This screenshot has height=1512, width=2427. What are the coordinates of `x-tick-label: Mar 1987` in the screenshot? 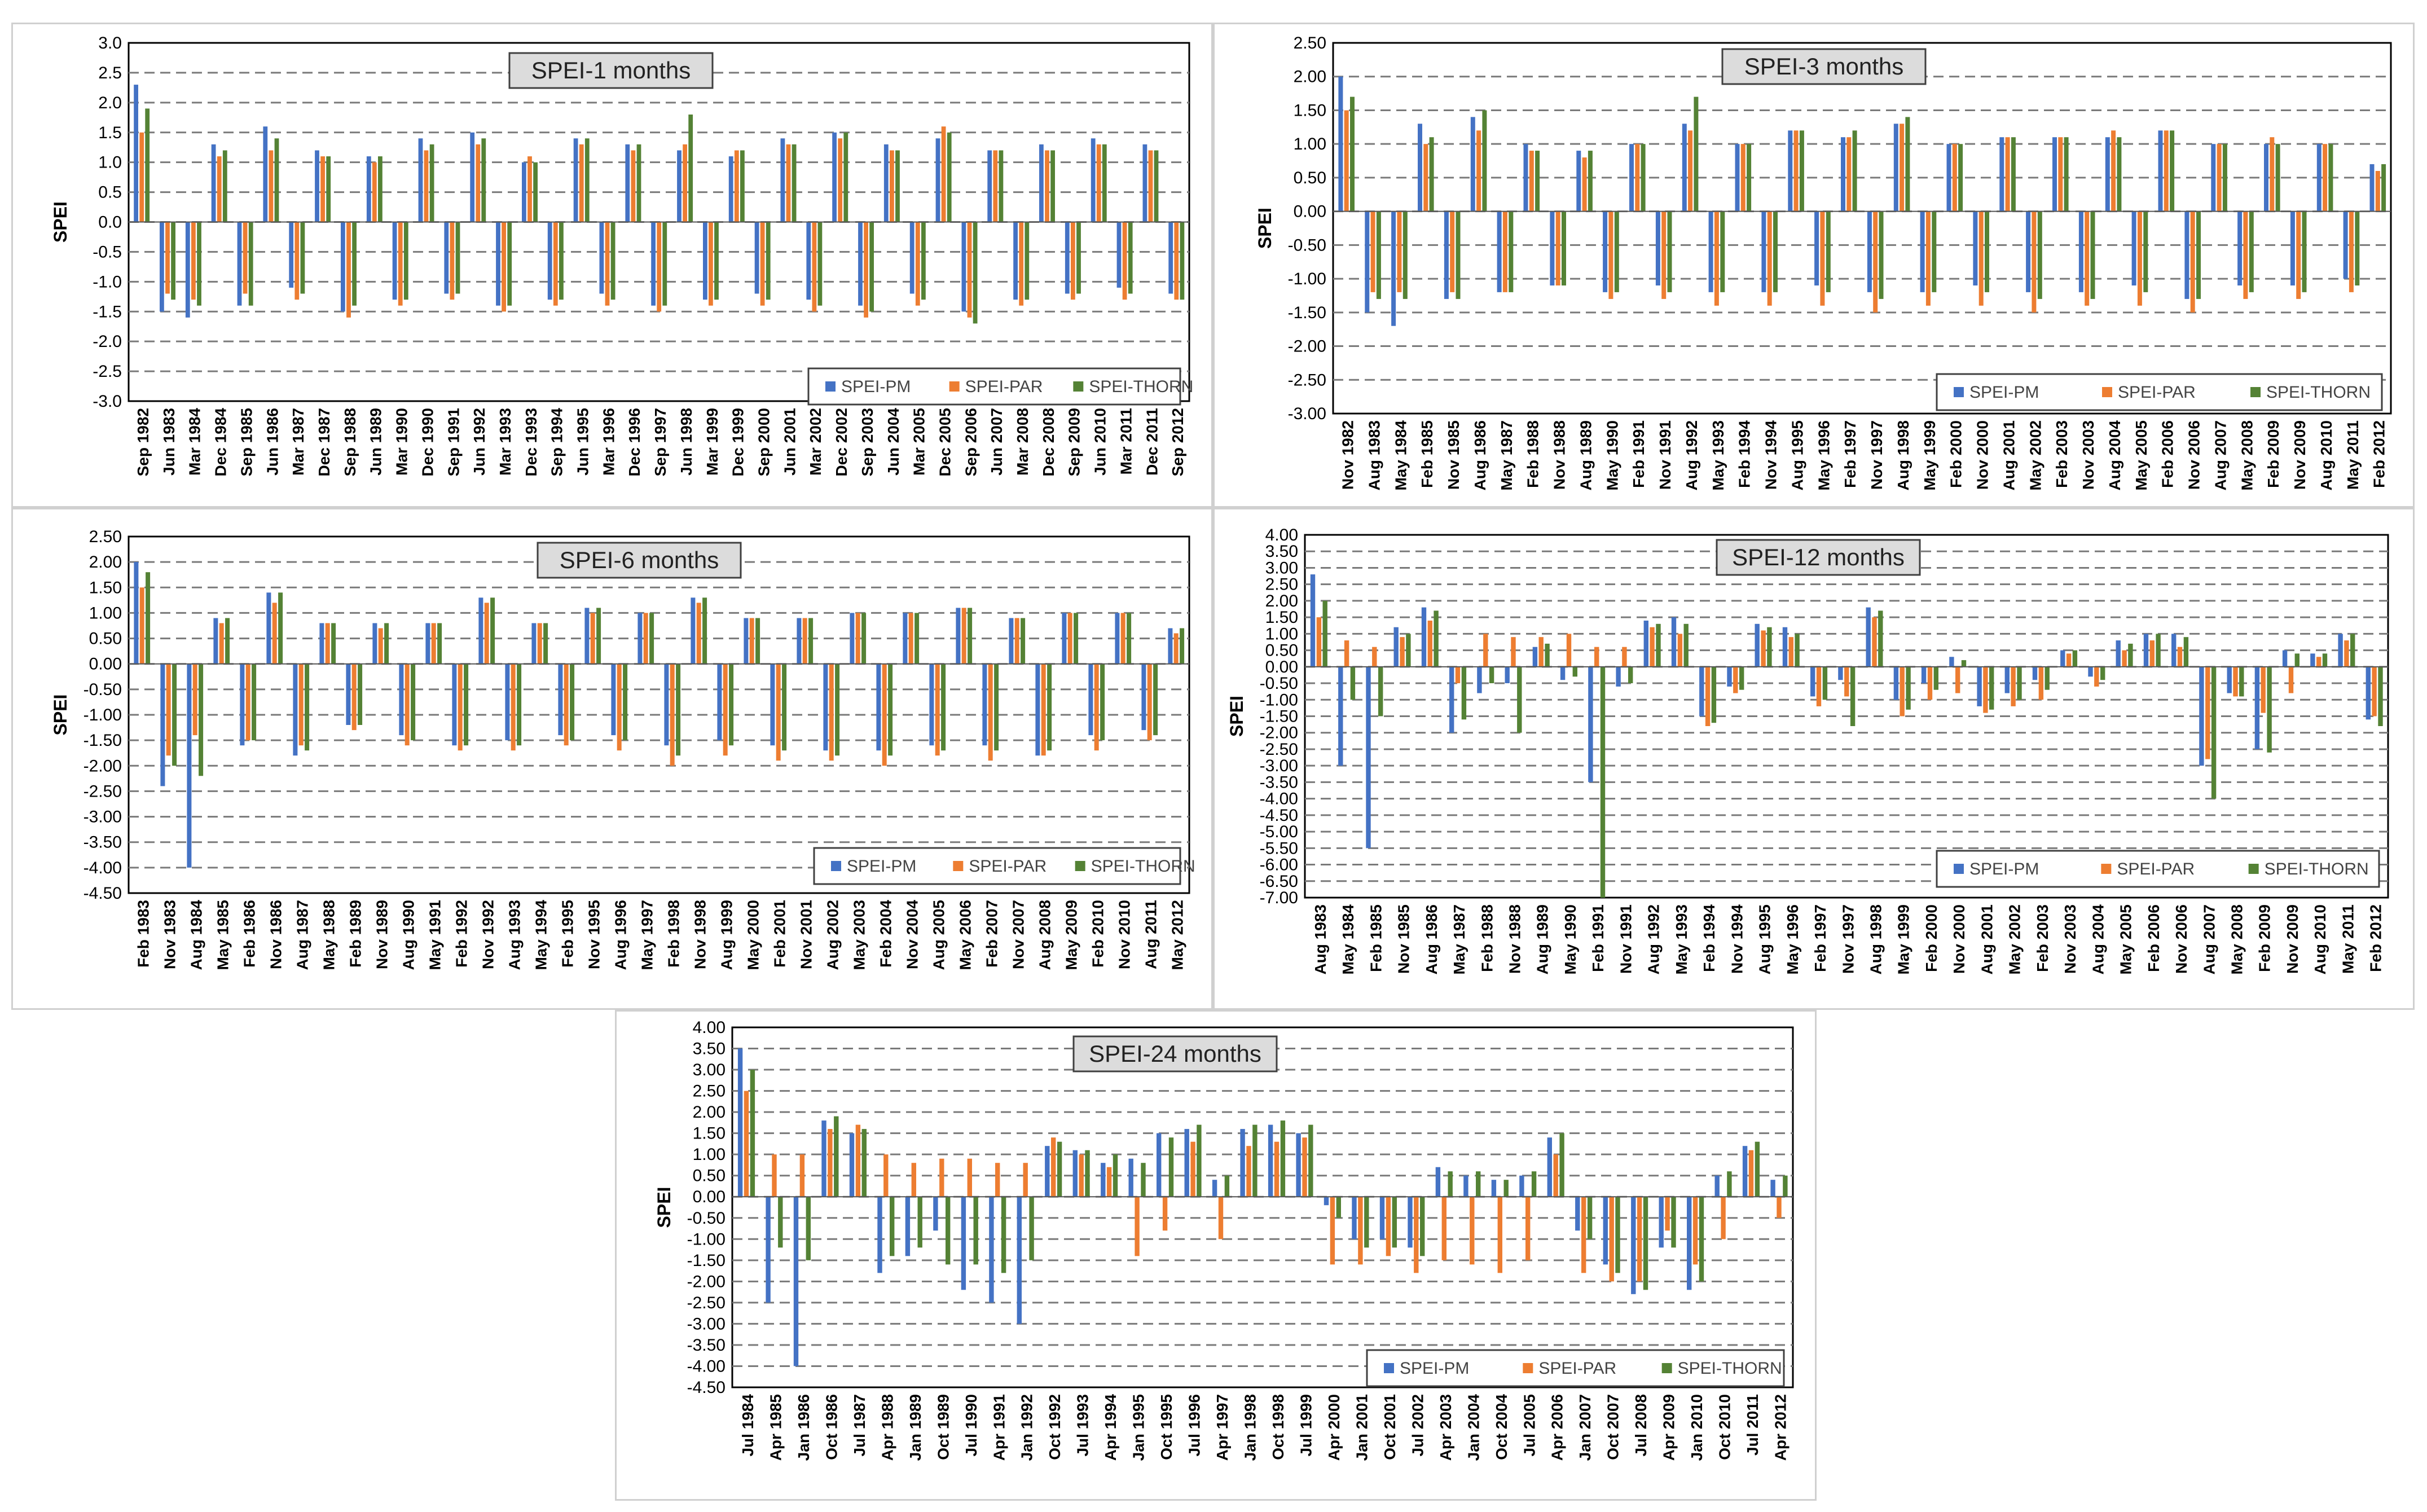 It's located at (298, 442).